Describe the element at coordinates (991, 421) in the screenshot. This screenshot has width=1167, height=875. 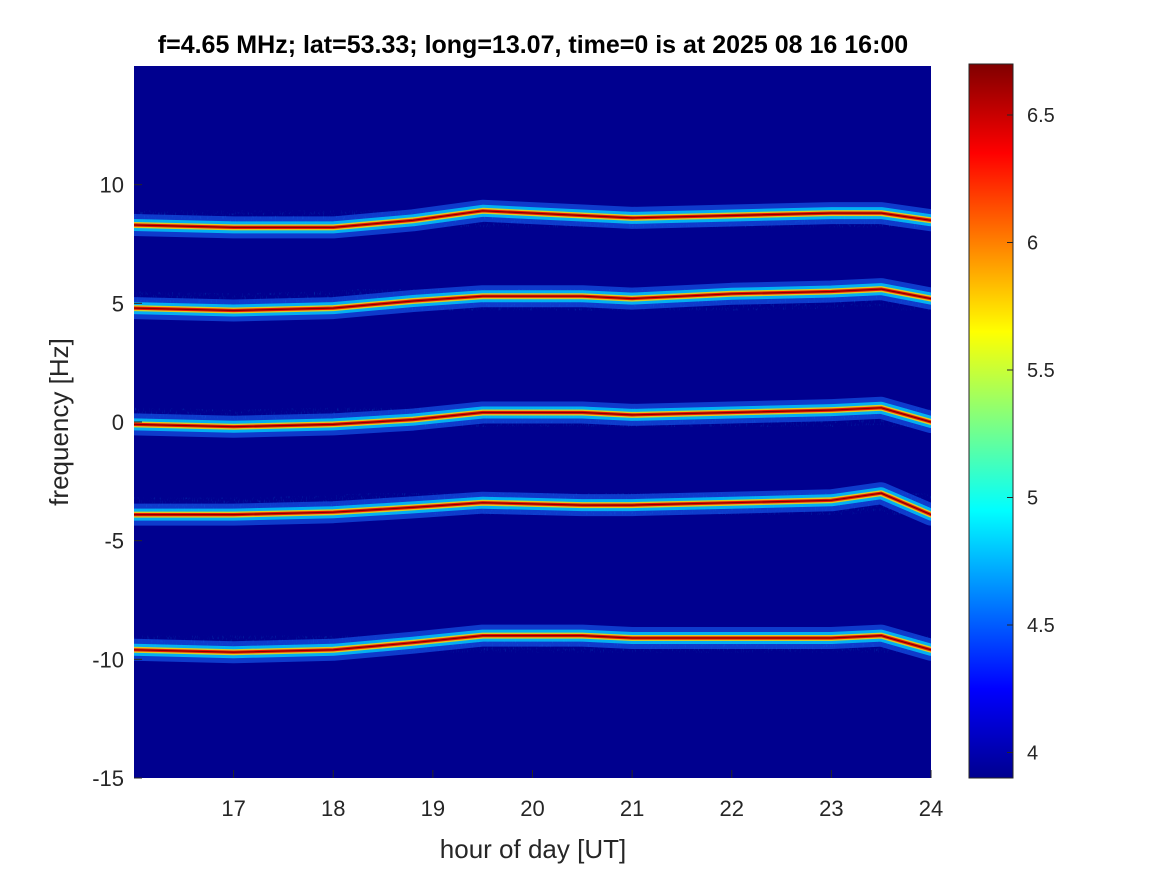
I see `colorbar` at that location.